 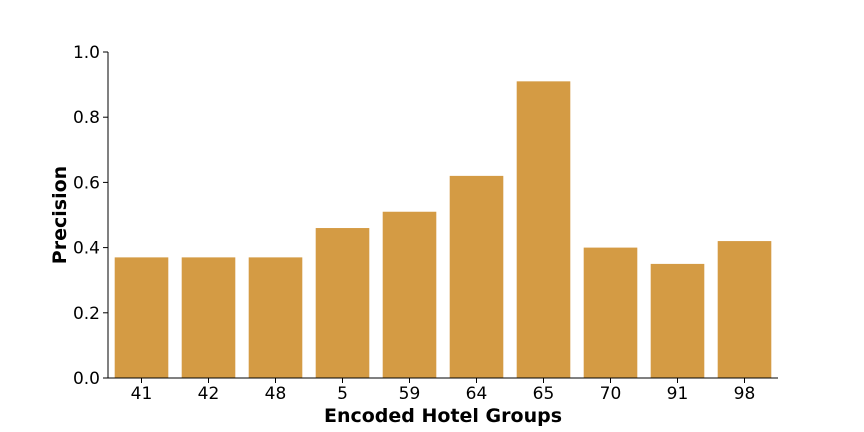 What do you see at coordinates (544, 394) in the screenshot?
I see `x-tick-label: 65` at bounding box center [544, 394].